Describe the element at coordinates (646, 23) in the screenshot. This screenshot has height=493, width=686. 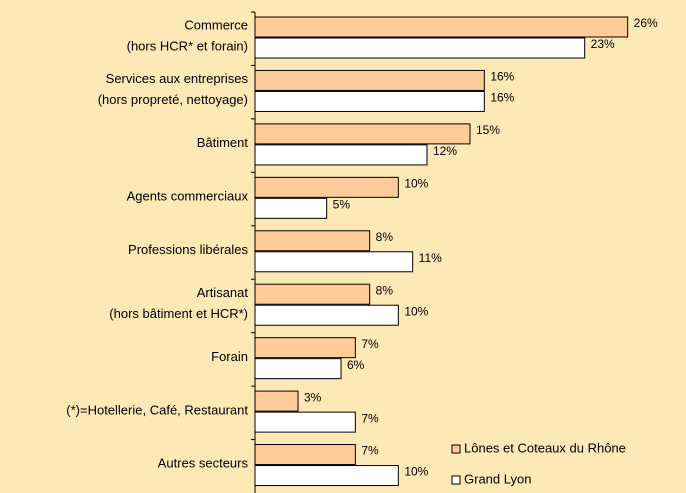
I see `value-label: 26%` at that location.